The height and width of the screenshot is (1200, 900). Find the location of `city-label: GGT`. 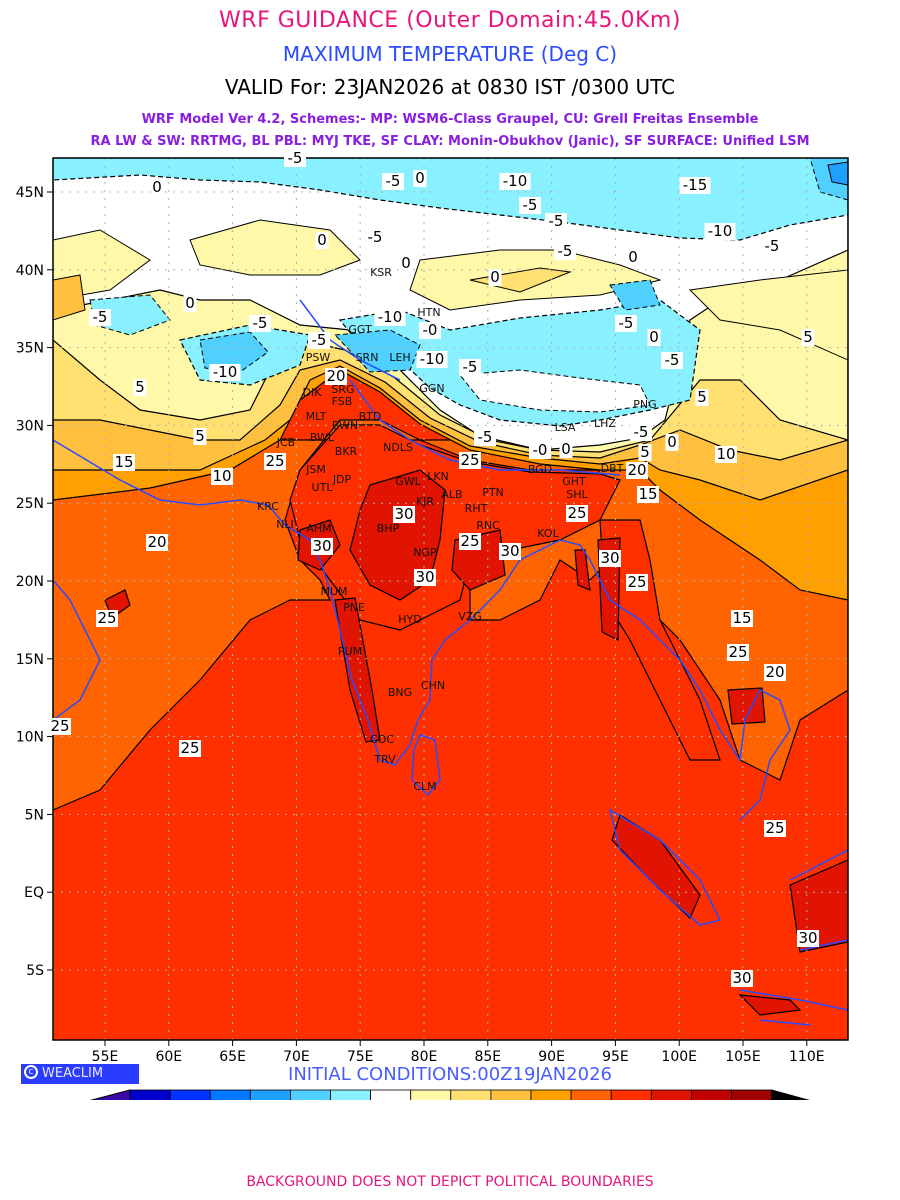

city-label: GGT is located at coordinates (360, 329).